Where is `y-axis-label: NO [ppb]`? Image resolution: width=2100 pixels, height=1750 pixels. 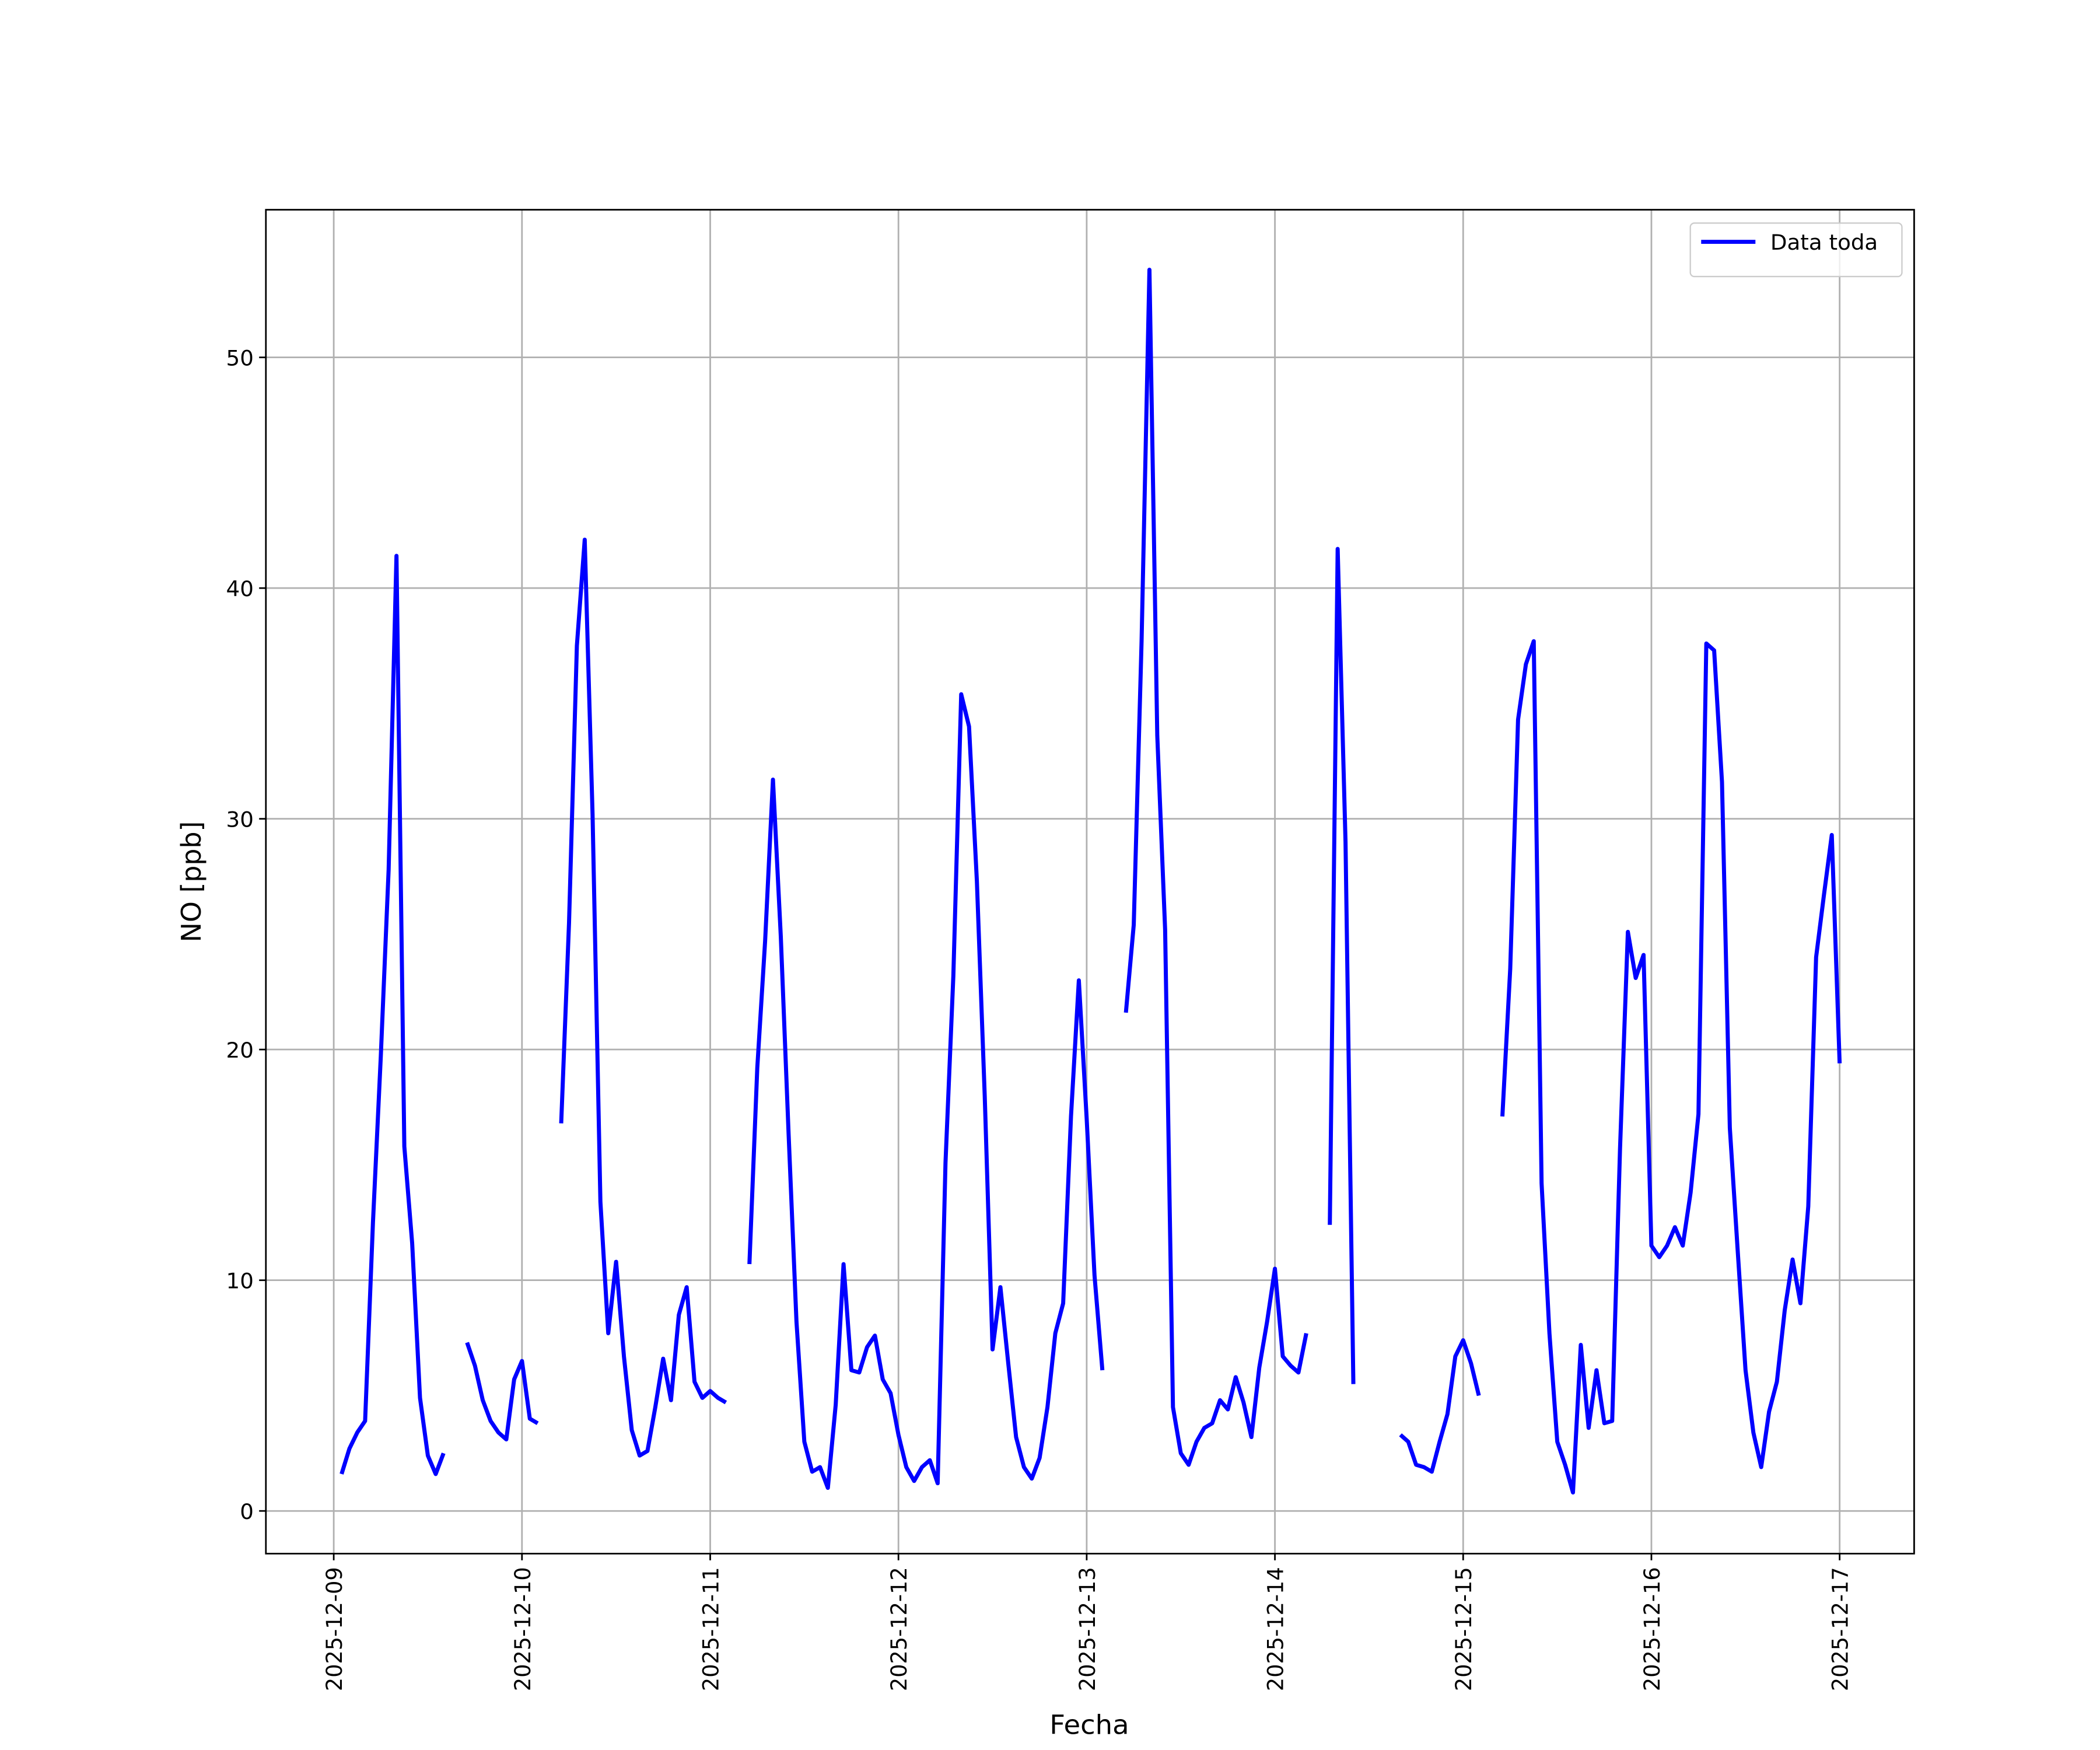 y-axis-label: NO [ppb] is located at coordinates (191, 882).